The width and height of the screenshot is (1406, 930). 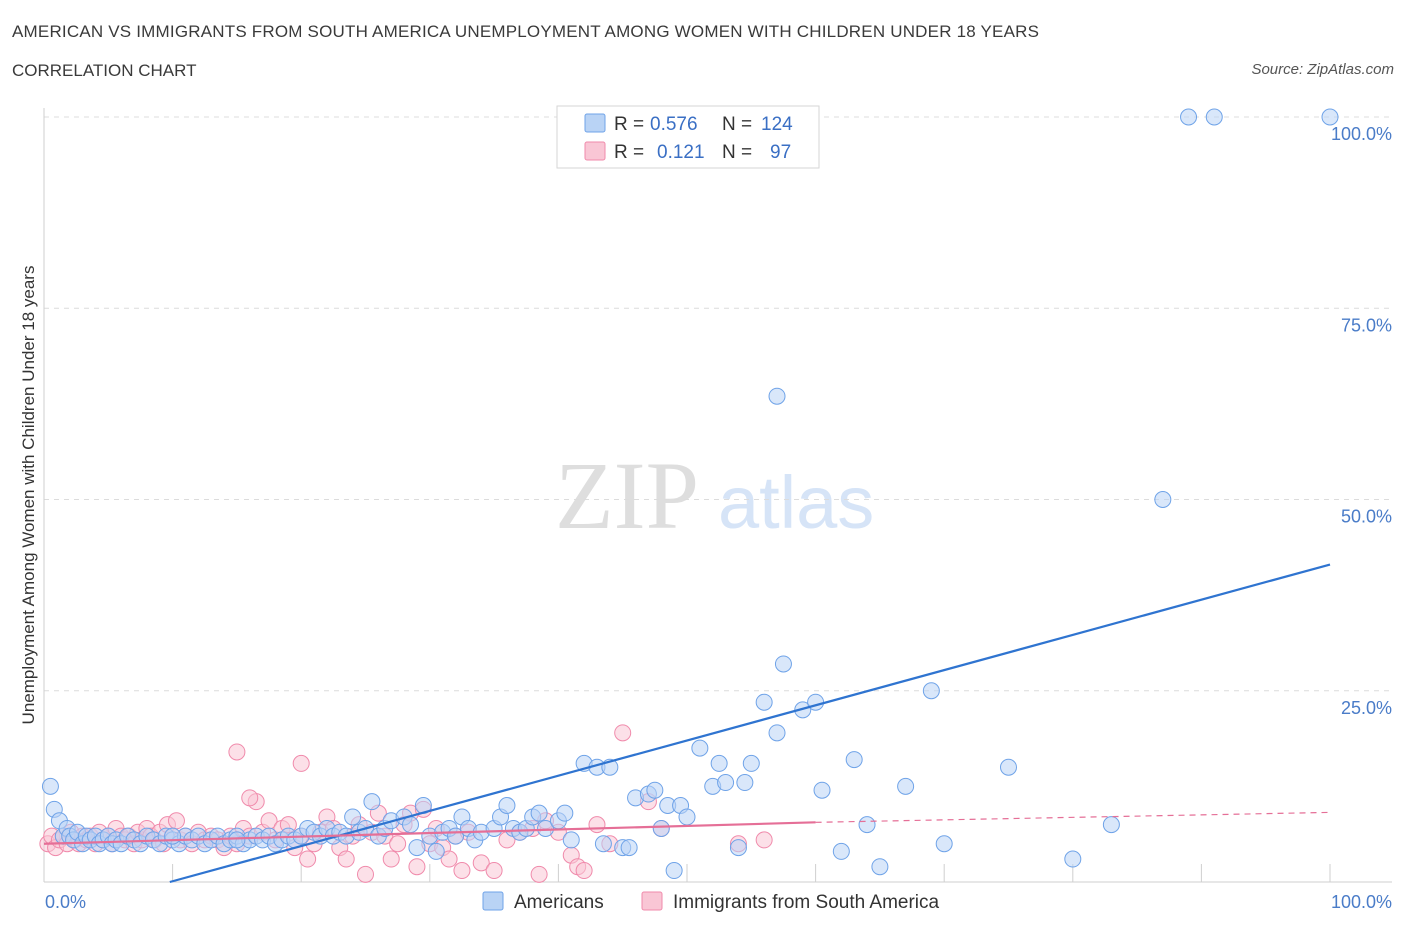 I want to click on source-label: Source: ZipAtlas.com, so click(x=1322, y=69).